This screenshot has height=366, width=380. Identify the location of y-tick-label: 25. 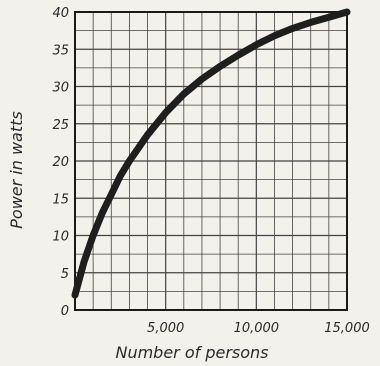
(60, 125).